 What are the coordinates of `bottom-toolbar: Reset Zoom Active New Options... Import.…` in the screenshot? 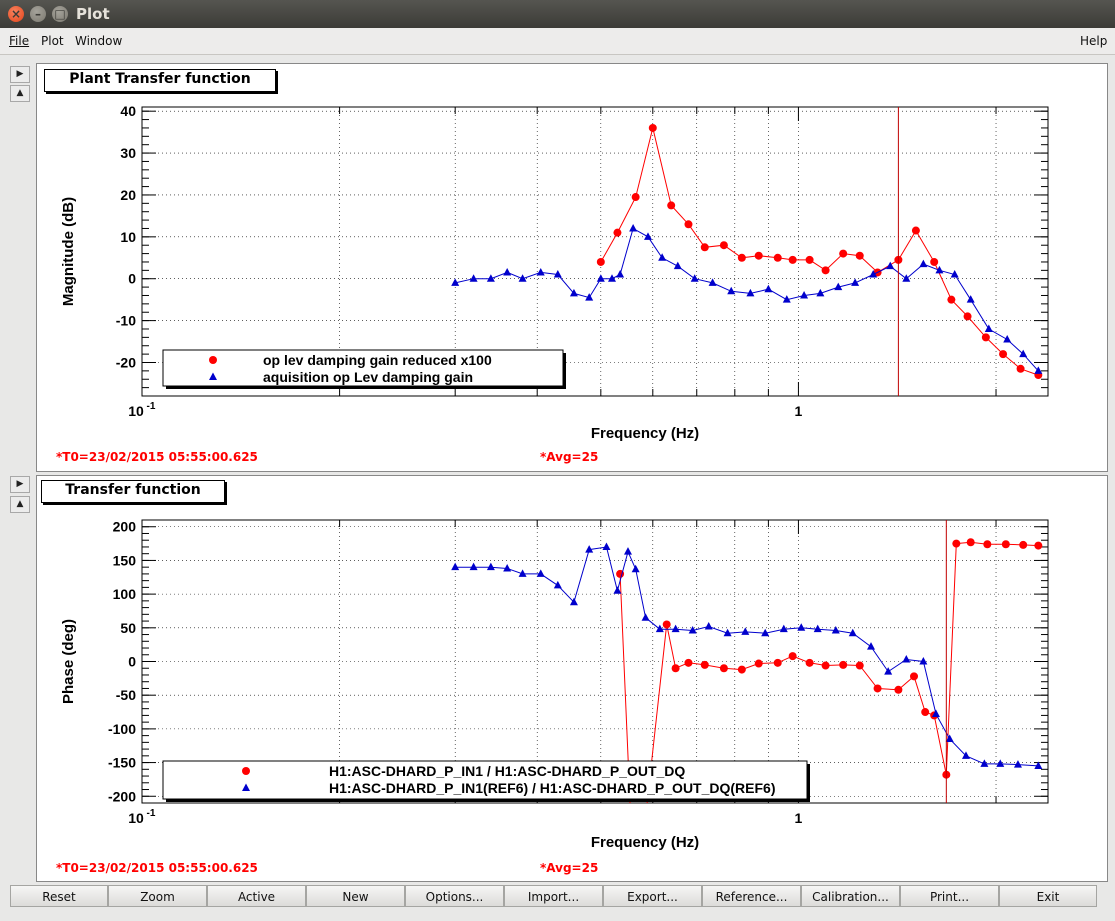 It's located at (557, 902).